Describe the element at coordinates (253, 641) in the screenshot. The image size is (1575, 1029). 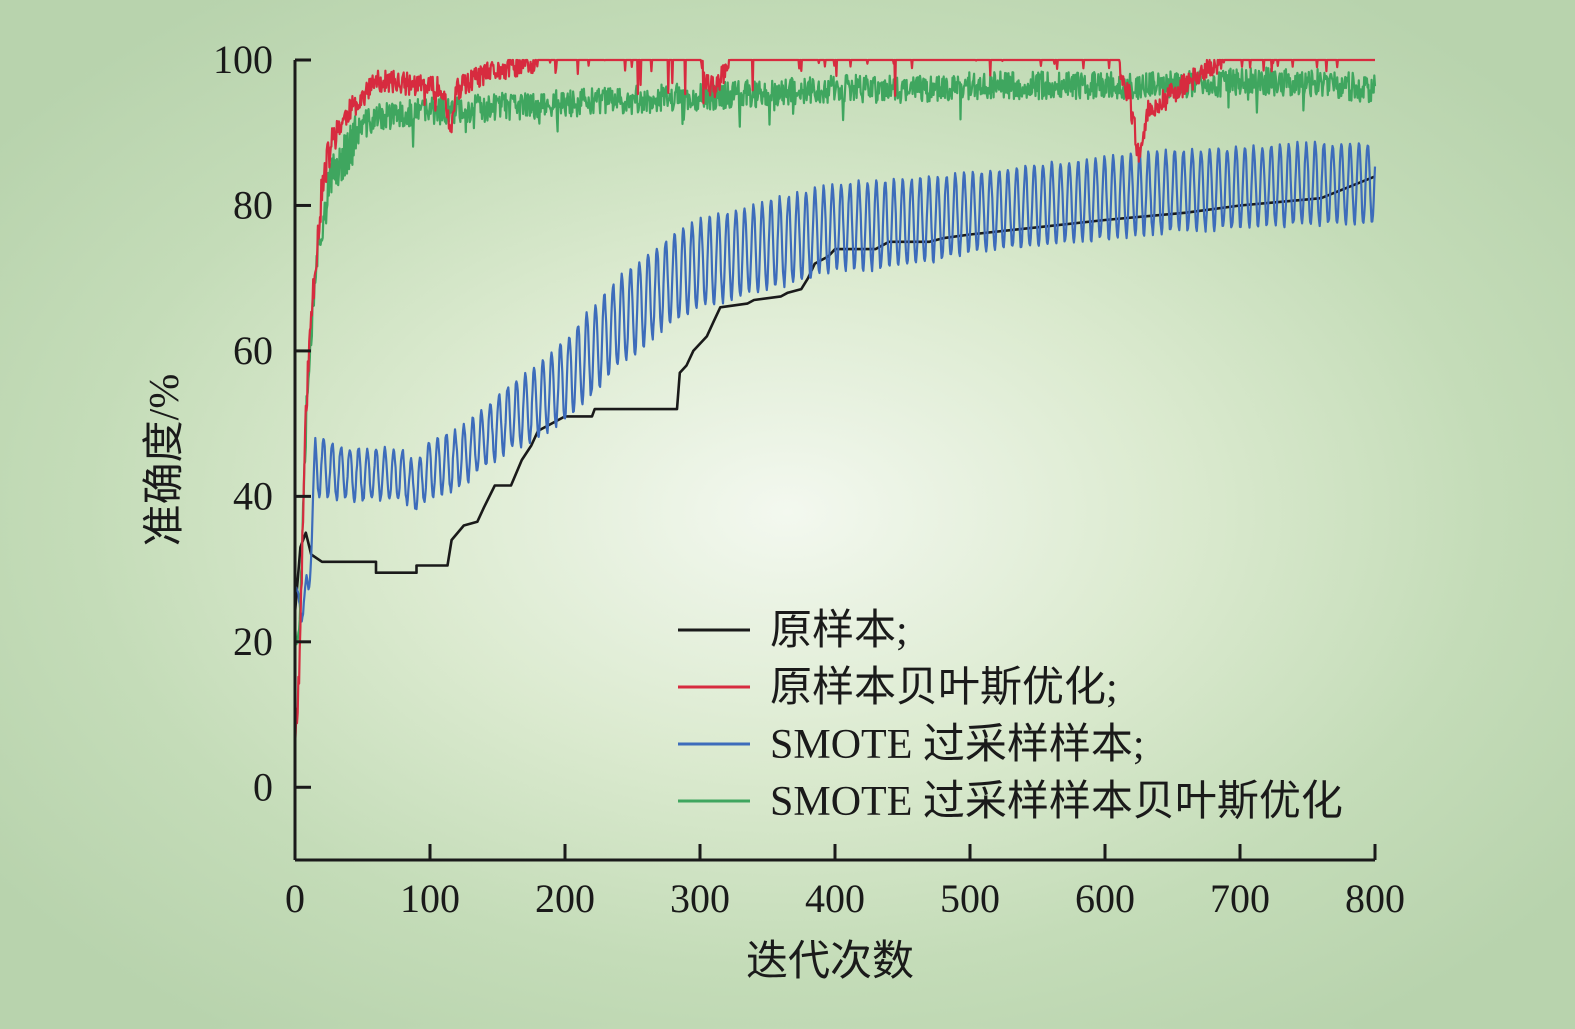
I see `y-tick-label: 20` at that location.